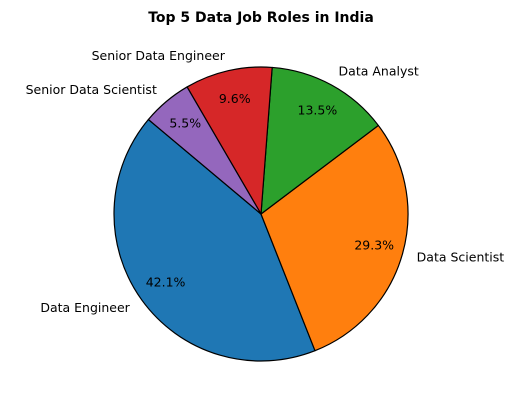  What do you see at coordinates (85, 307) in the screenshot?
I see `slice-label-data-engineer: Data Engineer` at bounding box center [85, 307].